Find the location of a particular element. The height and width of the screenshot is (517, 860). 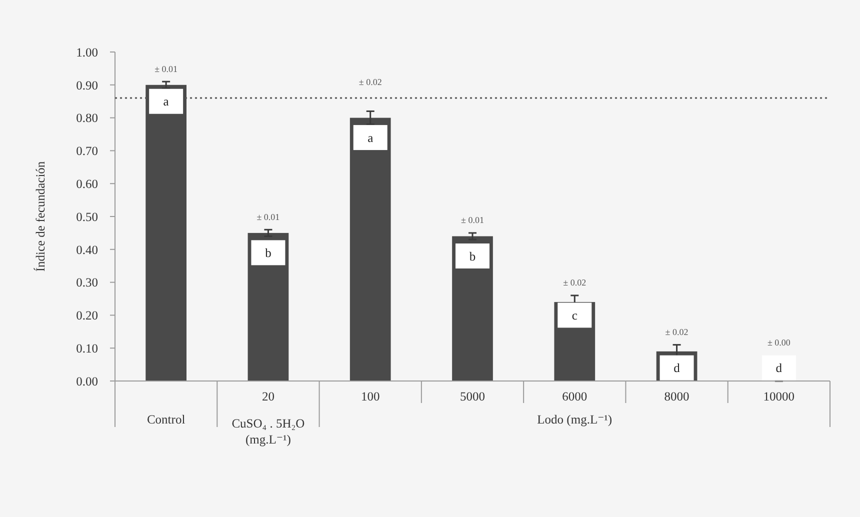

y-tick-label: 0.70 is located at coordinates (87, 151).